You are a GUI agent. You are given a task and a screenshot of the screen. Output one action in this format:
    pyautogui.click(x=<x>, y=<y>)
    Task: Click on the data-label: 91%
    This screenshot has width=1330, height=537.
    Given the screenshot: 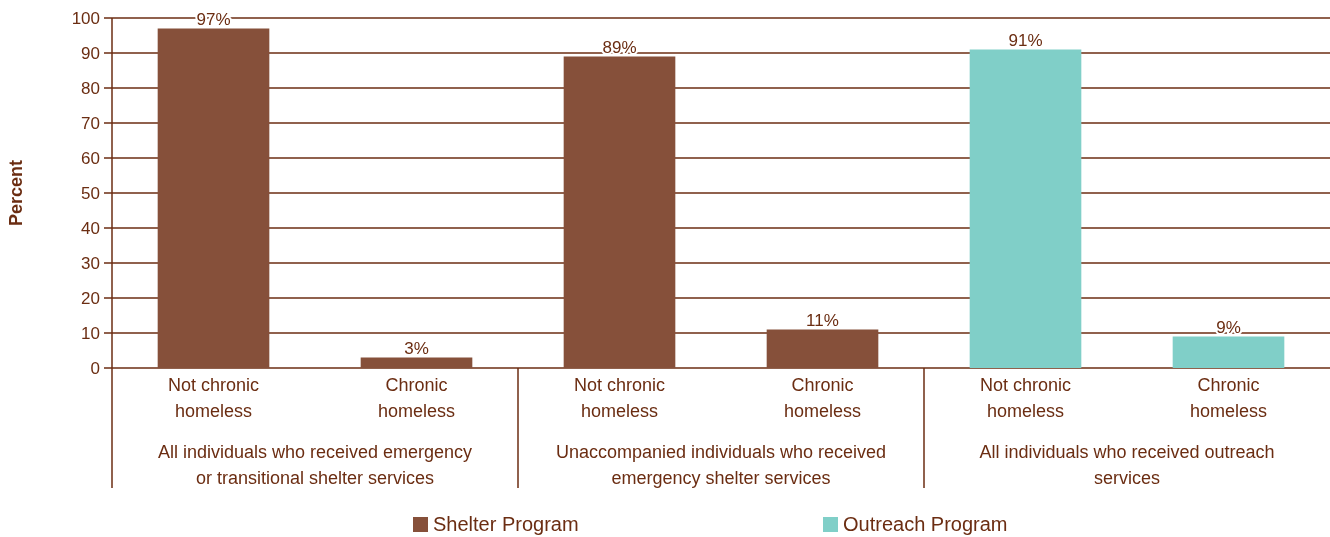 What is the action you would take?
    pyautogui.click(x=1025, y=40)
    